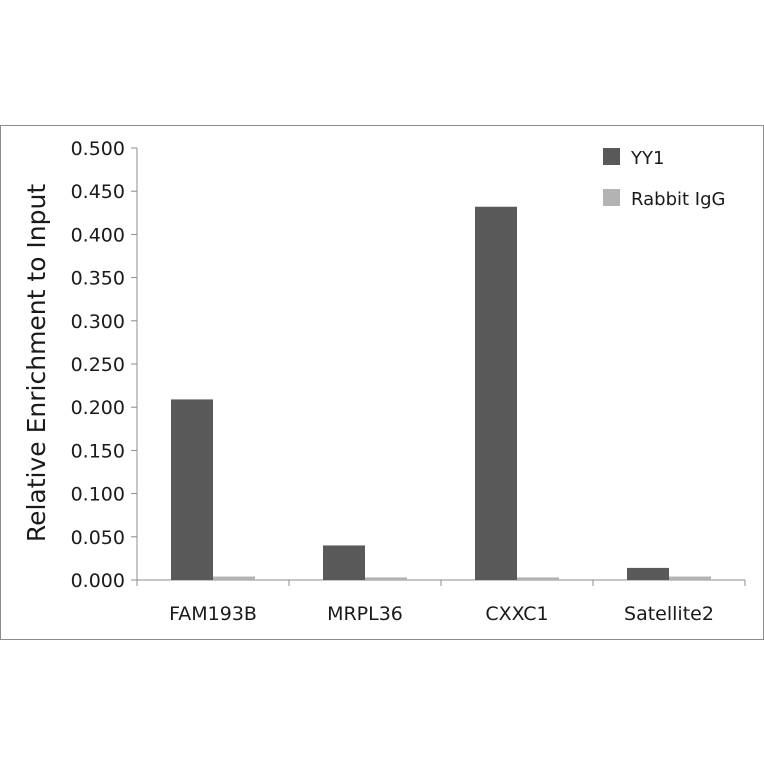 Image resolution: width=764 pixels, height=764 pixels. What do you see at coordinates (664, 179) in the screenshot?
I see `legend: YY1 Rabbit IgG` at bounding box center [664, 179].